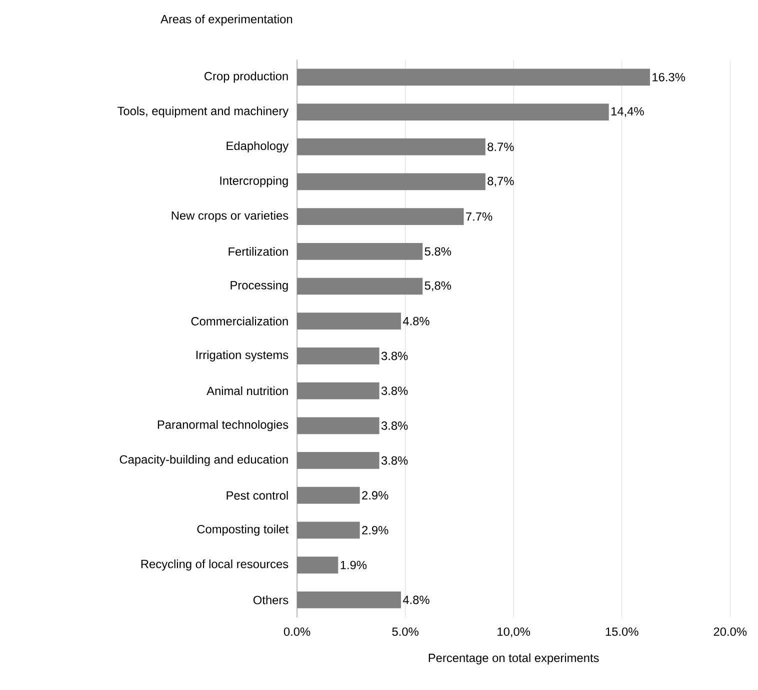 The width and height of the screenshot is (758, 690). What do you see at coordinates (622, 631) in the screenshot?
I see `x-tick-label: 15.0%` at bounding box center [622, 631].